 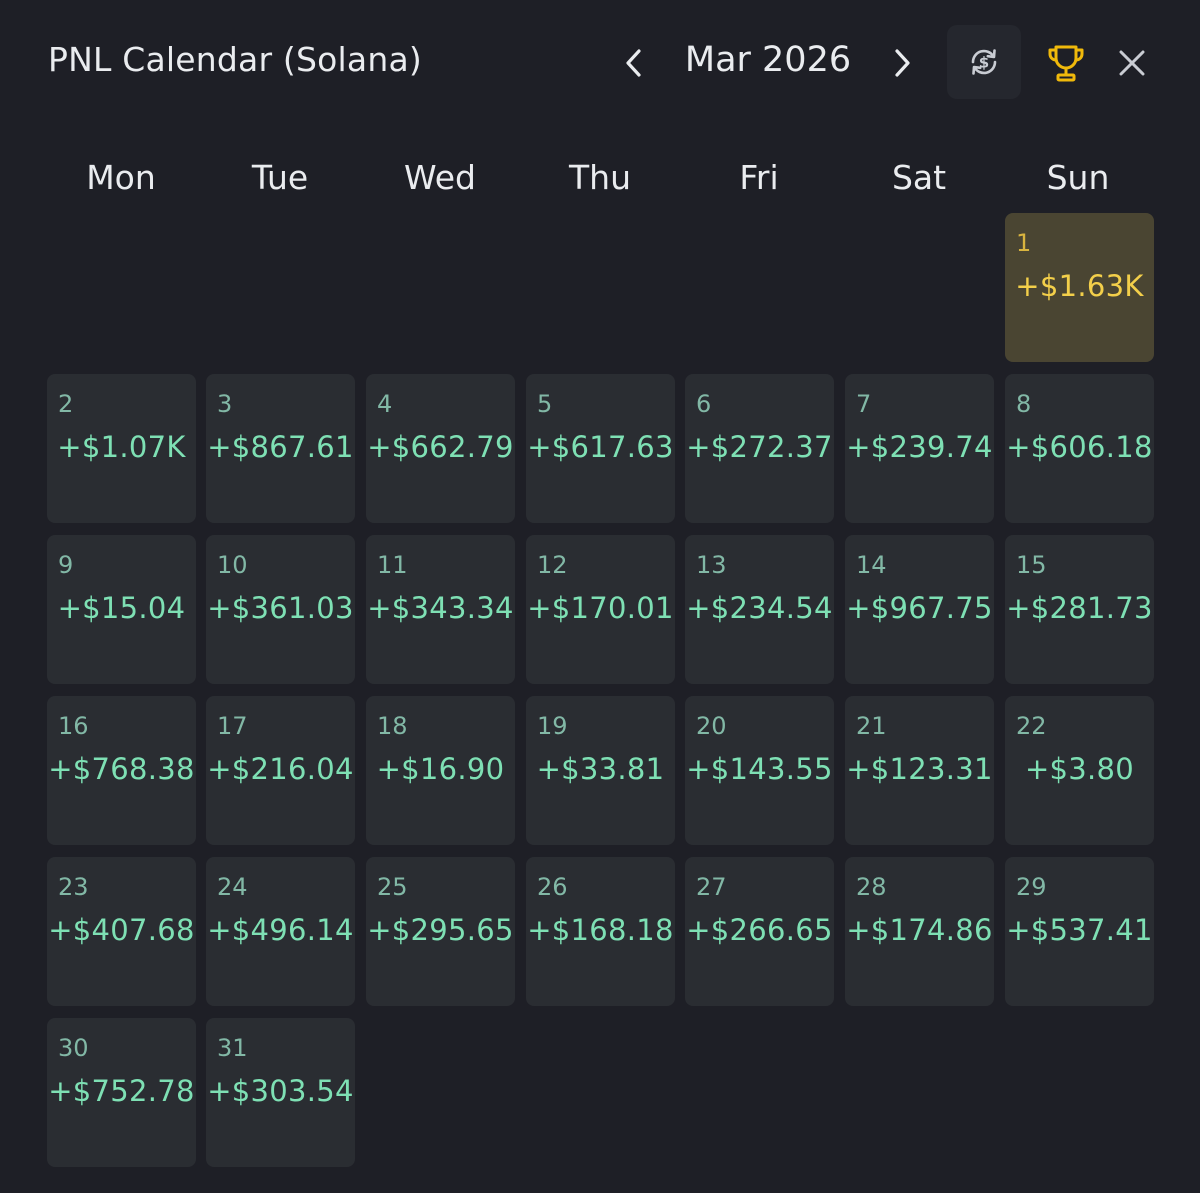 I want to click on day-number: 23, so click(x=73, y=887).